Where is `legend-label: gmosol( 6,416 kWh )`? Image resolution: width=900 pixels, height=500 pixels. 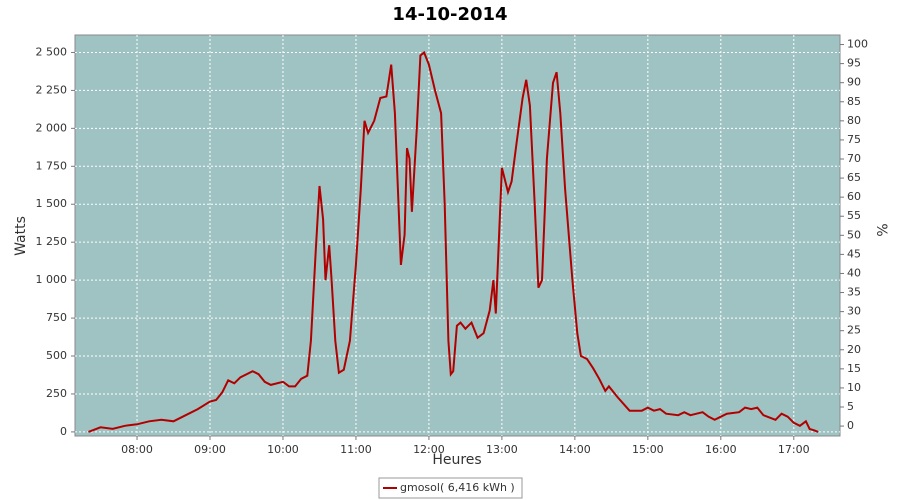
legend-label: gmosol( 6,416 kWh ) is located at coordinates (457, 487).